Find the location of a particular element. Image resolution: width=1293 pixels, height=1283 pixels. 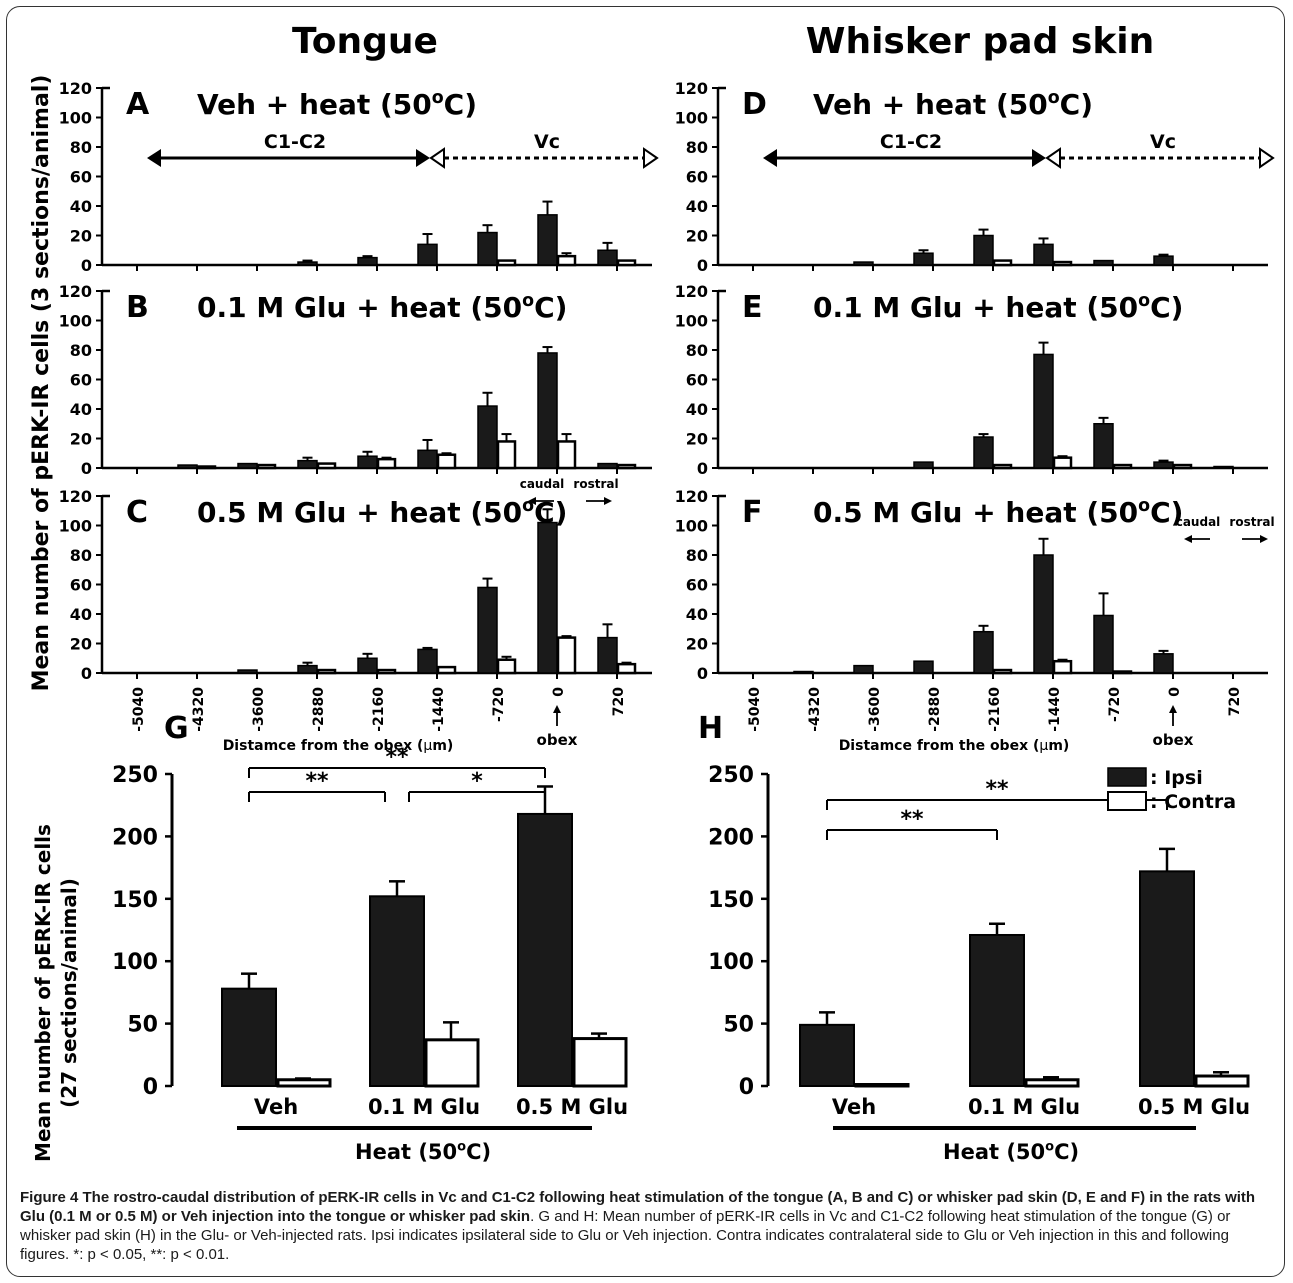

panel-c-obex-arrow-head is located at coordinates (557, 709).